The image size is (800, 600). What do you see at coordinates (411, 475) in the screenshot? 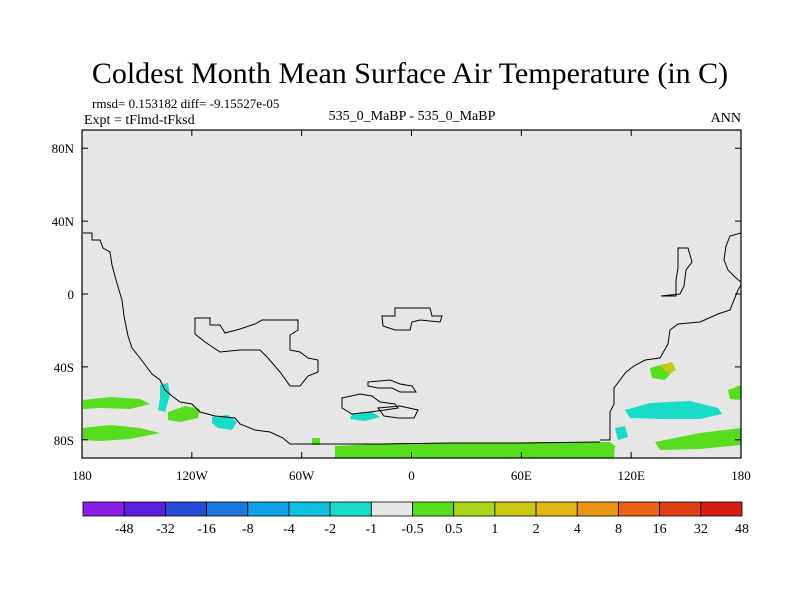
I see `lon-tick-label: 0` at bounding box center [411, 475].